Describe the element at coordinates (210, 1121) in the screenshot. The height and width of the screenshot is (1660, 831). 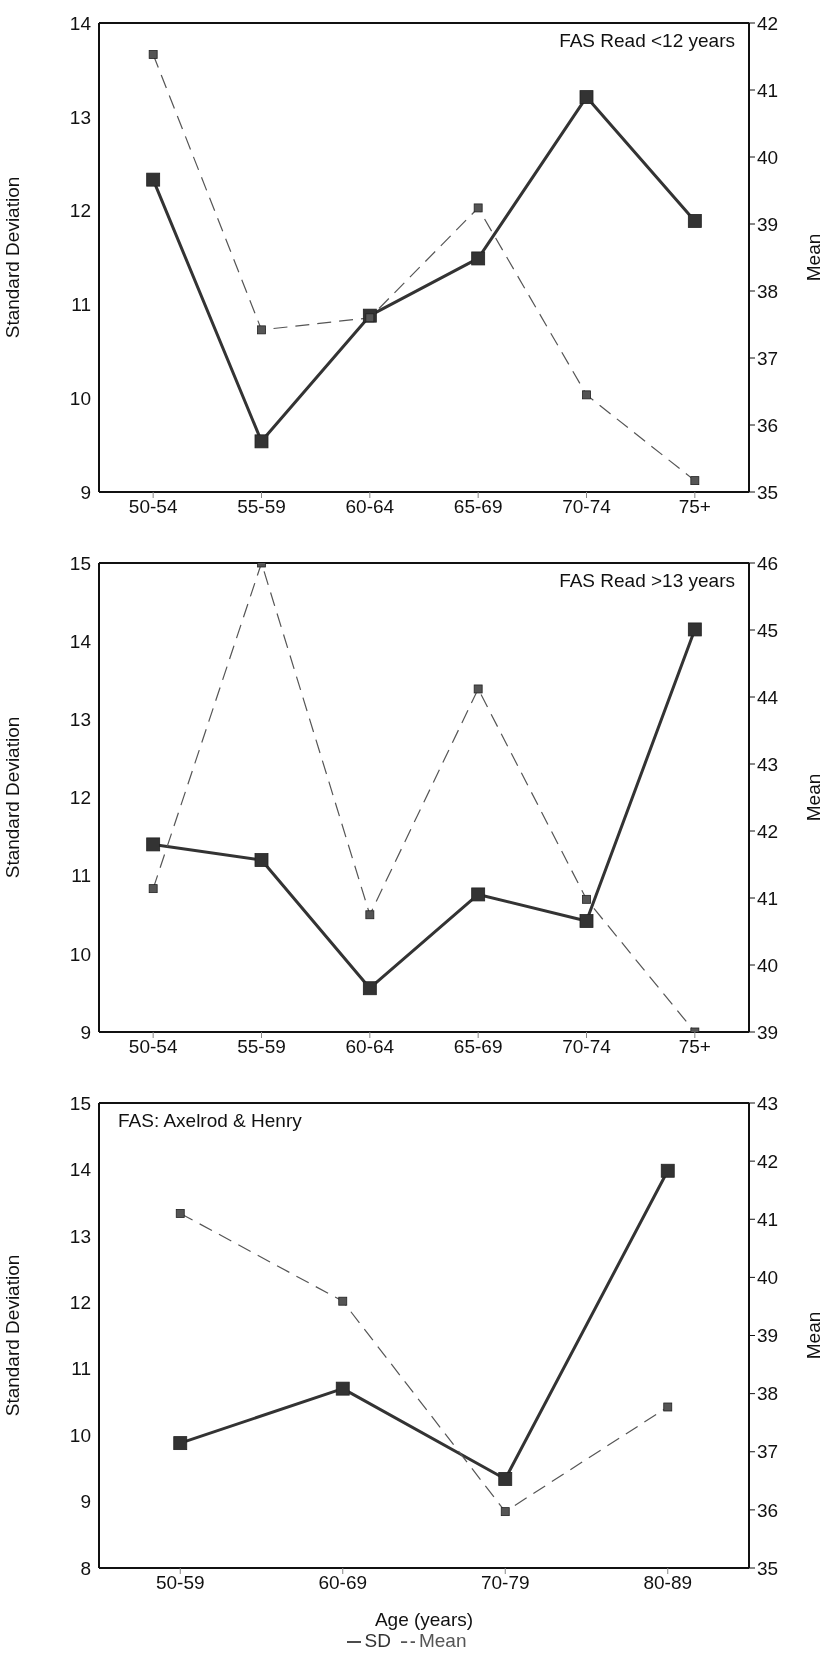
I see `chart-title: FAS: Axelrod & Henry` at that location.